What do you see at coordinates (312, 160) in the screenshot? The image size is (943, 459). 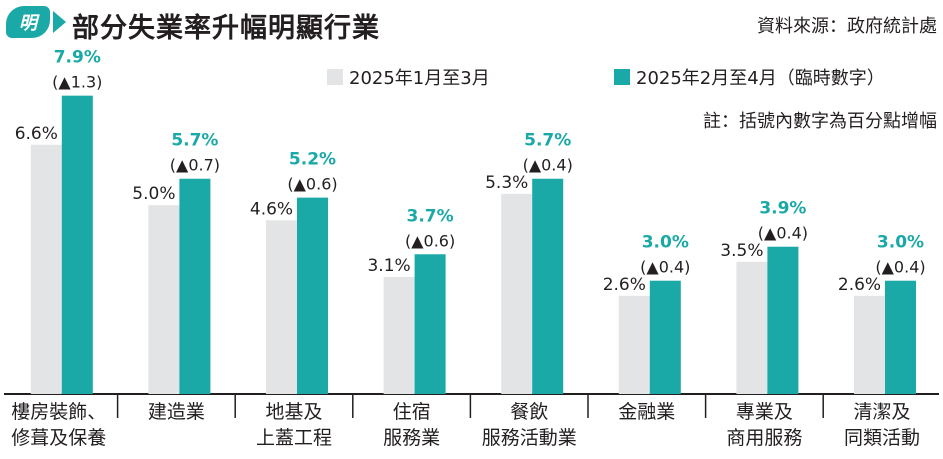 I see `value-label-series2: 5.2%` at bounding box center [312, 160].